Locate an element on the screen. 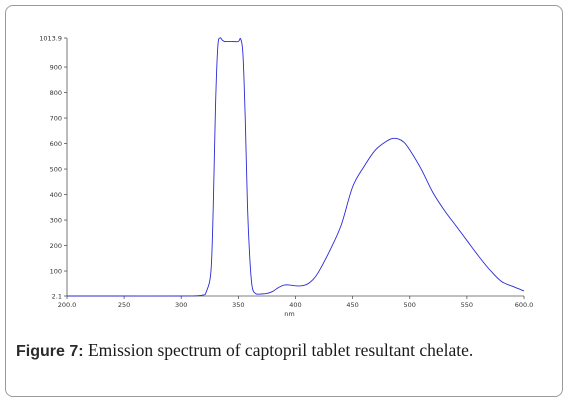 The image size is (570, 405). y-tick-label: 600 is located at coordinates (56, 144).